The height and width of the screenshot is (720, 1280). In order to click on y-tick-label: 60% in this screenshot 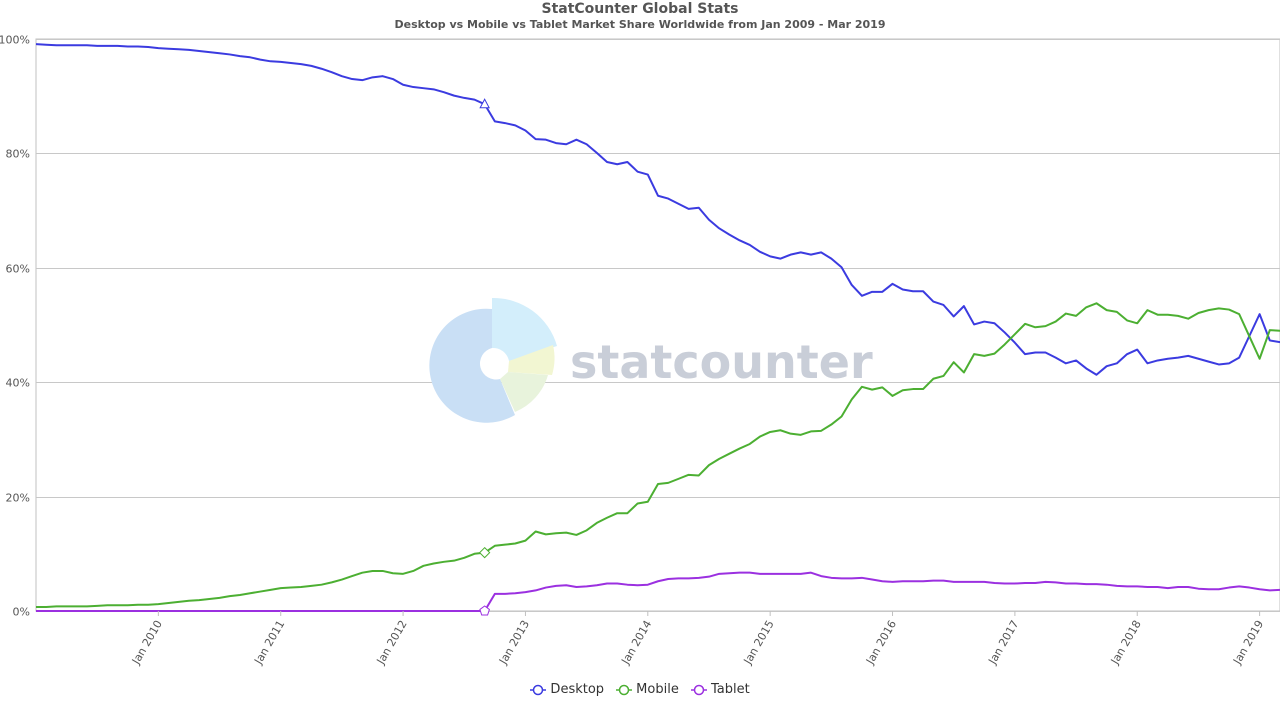, I will do `click(18, 269)`.